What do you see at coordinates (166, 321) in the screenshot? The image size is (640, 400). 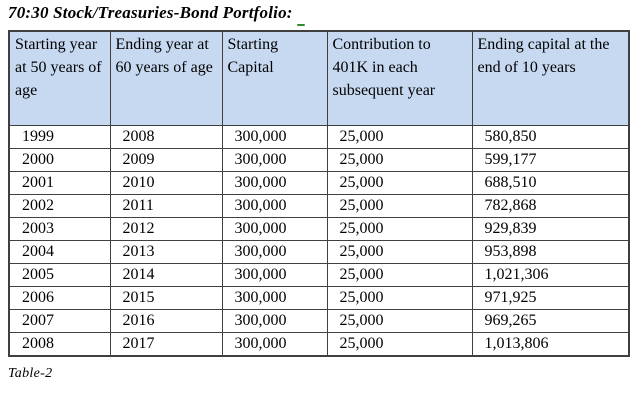 I see `table-cell: 2016` at bounding box center [166, 321].